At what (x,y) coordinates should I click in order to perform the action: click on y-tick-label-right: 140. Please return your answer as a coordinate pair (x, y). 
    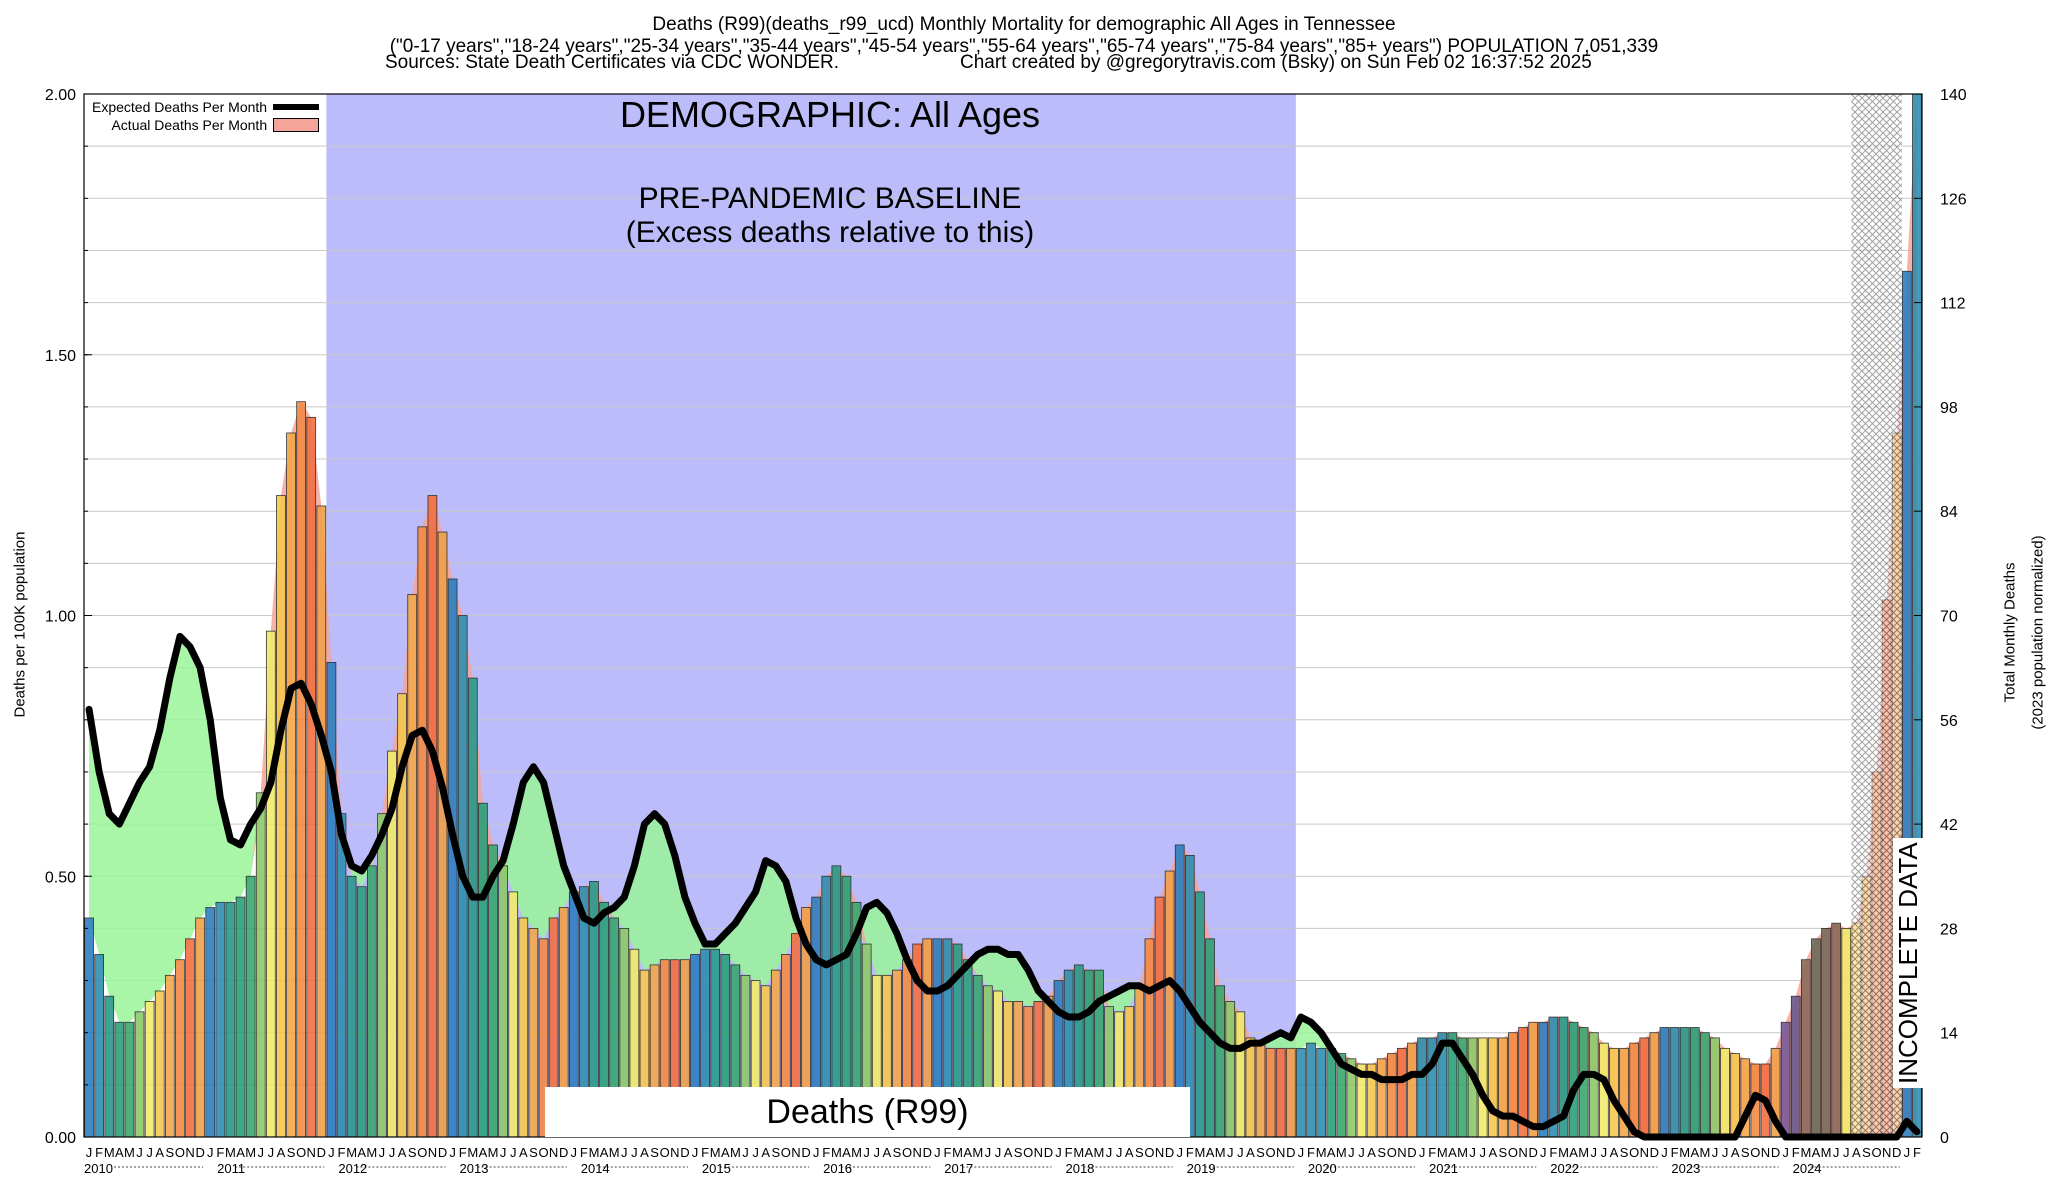
    Looking at the image, I should click on (1953, 95).